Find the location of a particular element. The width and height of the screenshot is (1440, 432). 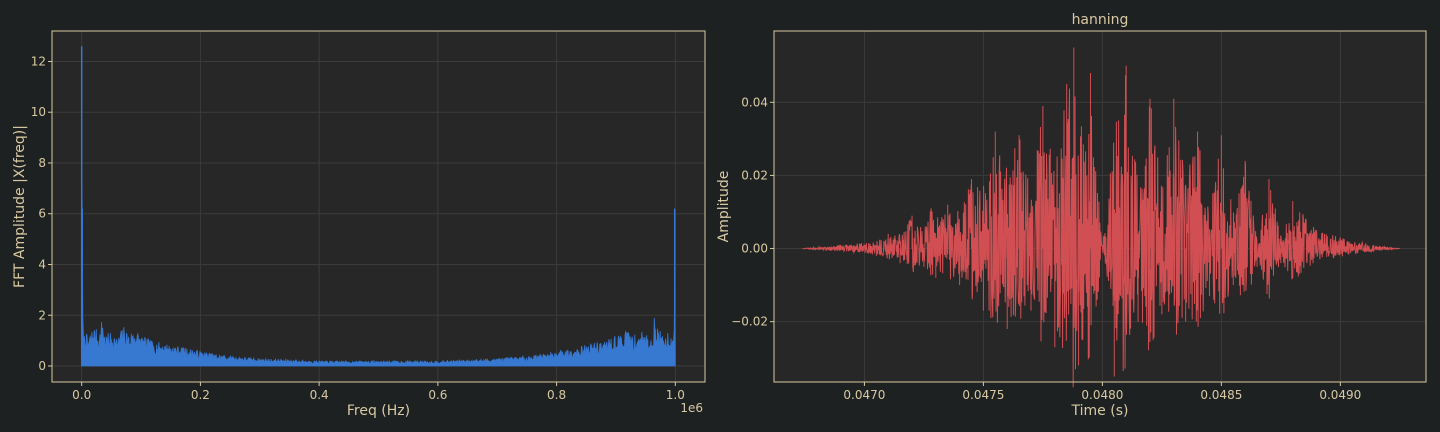

y-tick-label: 10 is located at coordinates (38, 112).